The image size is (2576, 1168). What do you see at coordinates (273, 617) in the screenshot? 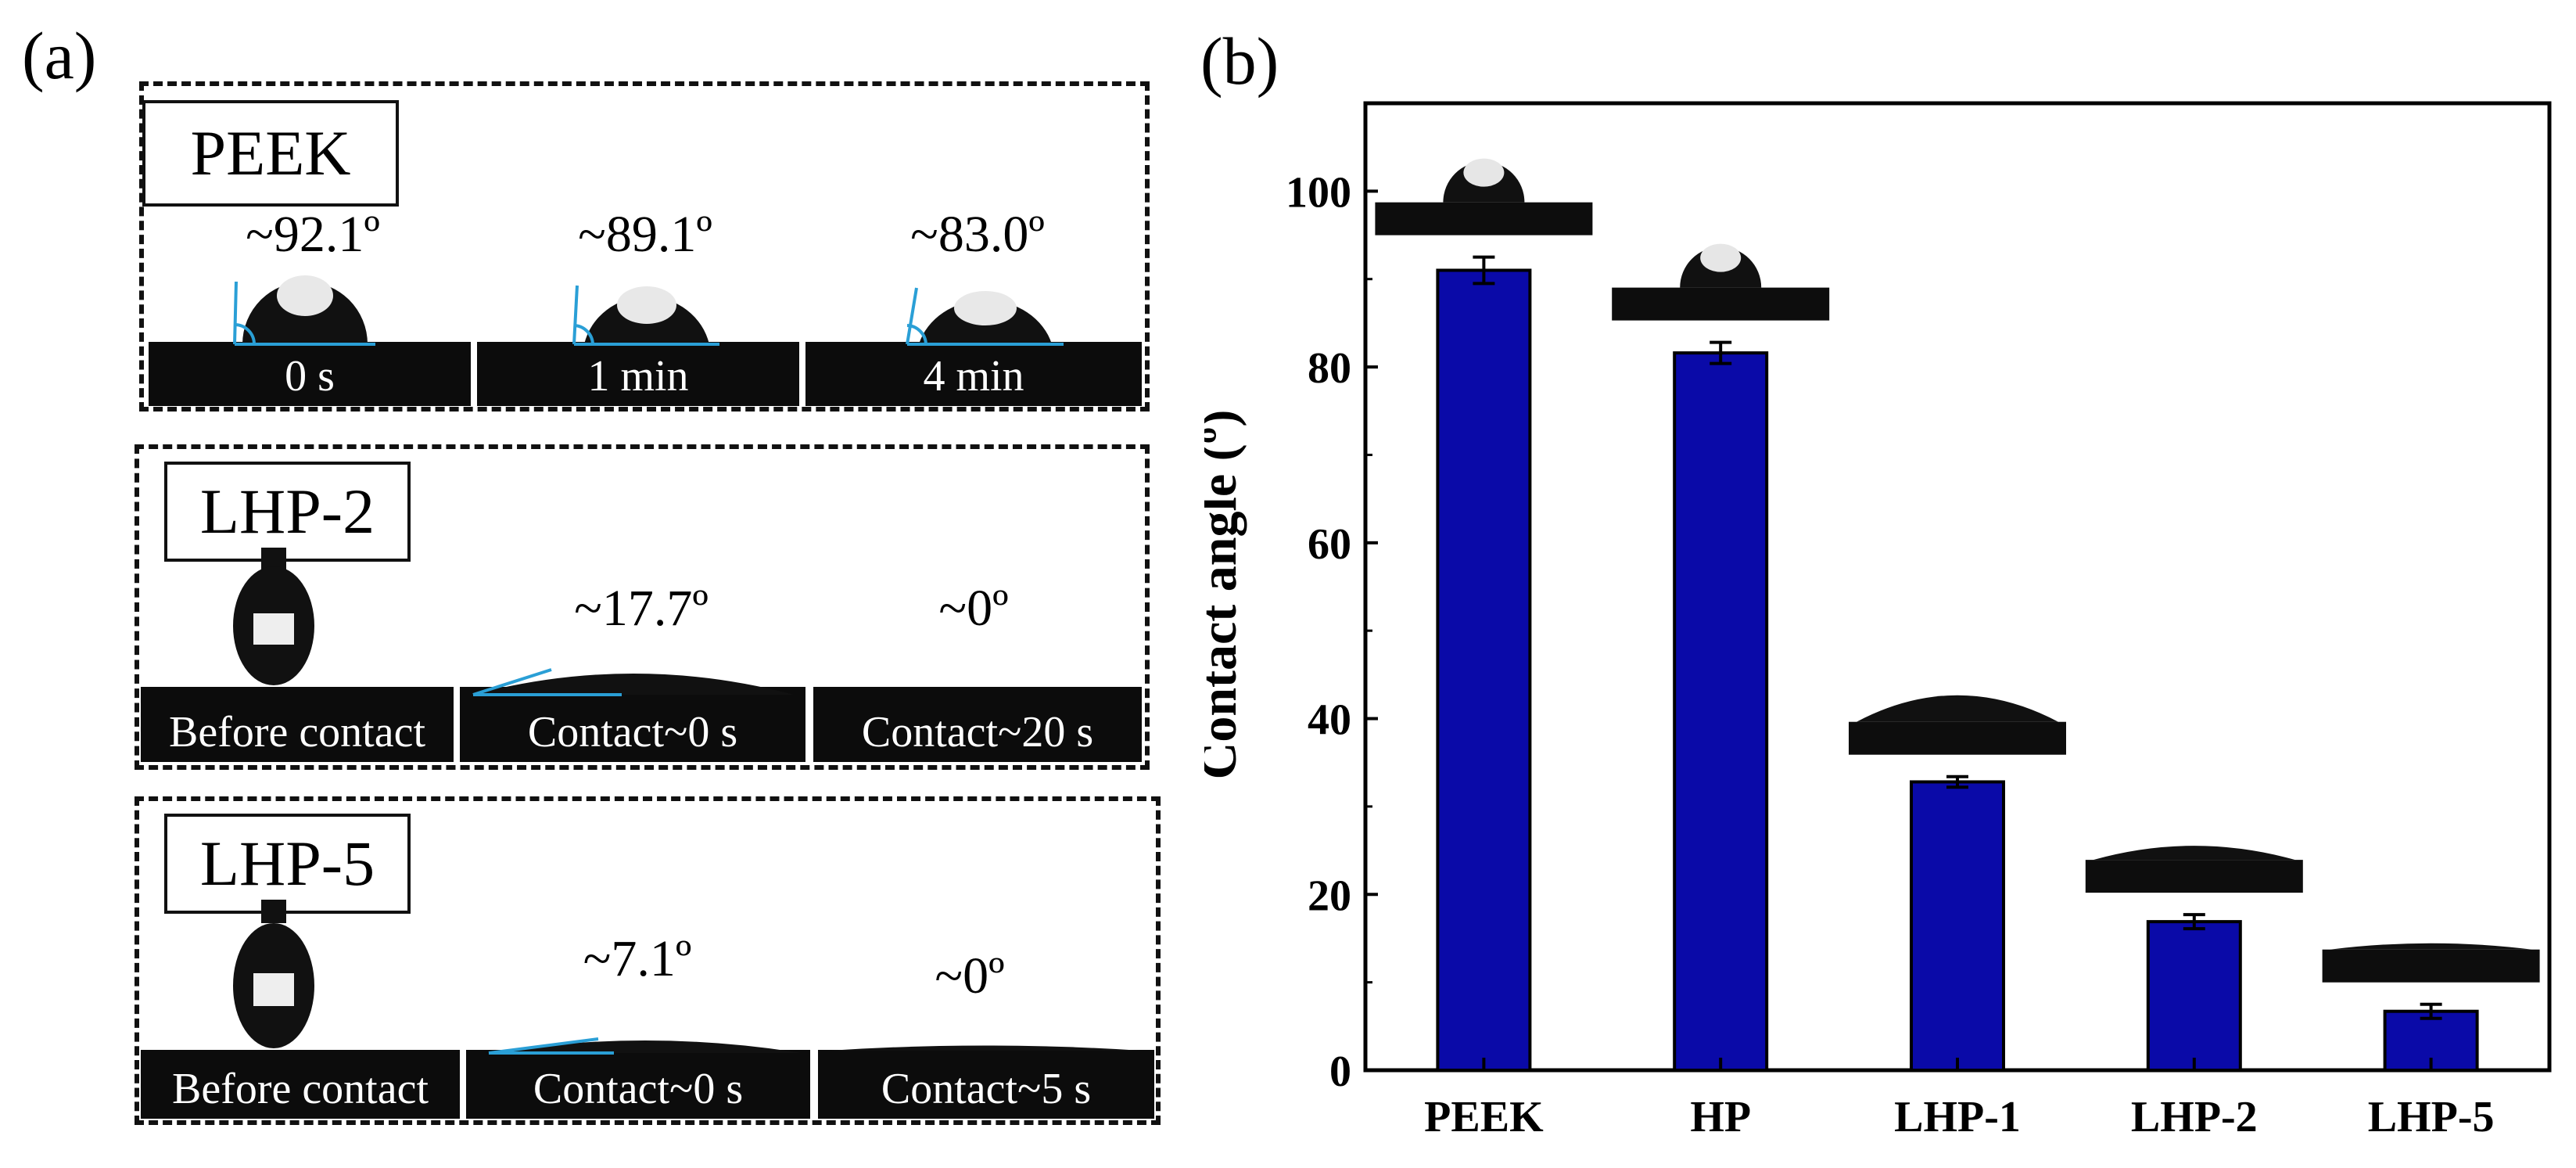
I see `lhp2-hanging-droplet` at bounding box center [273, 617].